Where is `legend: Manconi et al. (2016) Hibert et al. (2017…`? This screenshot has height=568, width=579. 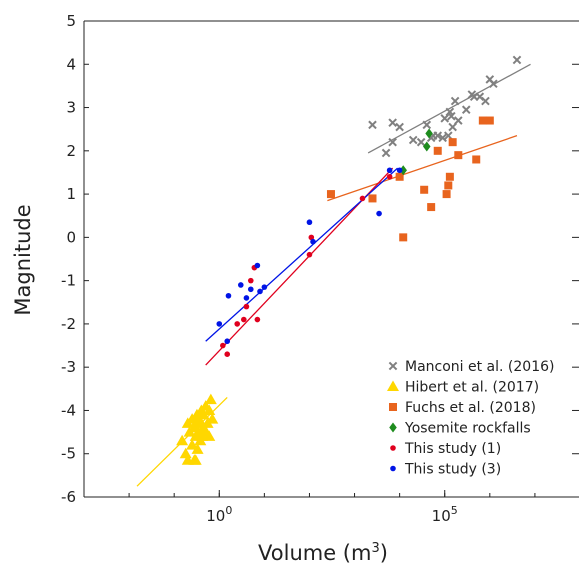
legend: Manconi et al. (2016) Hibert et al. (2017… is located at coordinates (470, 418).